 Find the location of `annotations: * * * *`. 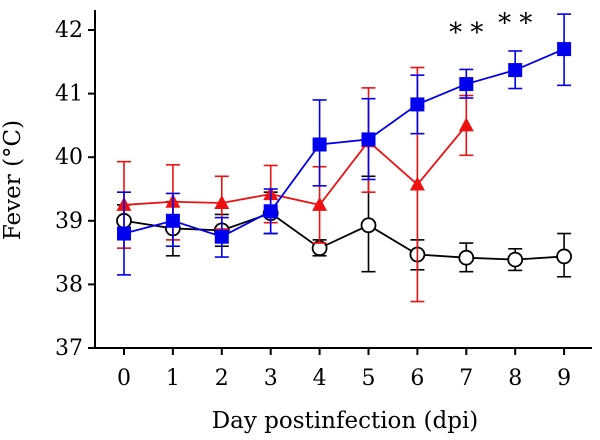

annotations: * * * * is located at coordinates (490, 28).